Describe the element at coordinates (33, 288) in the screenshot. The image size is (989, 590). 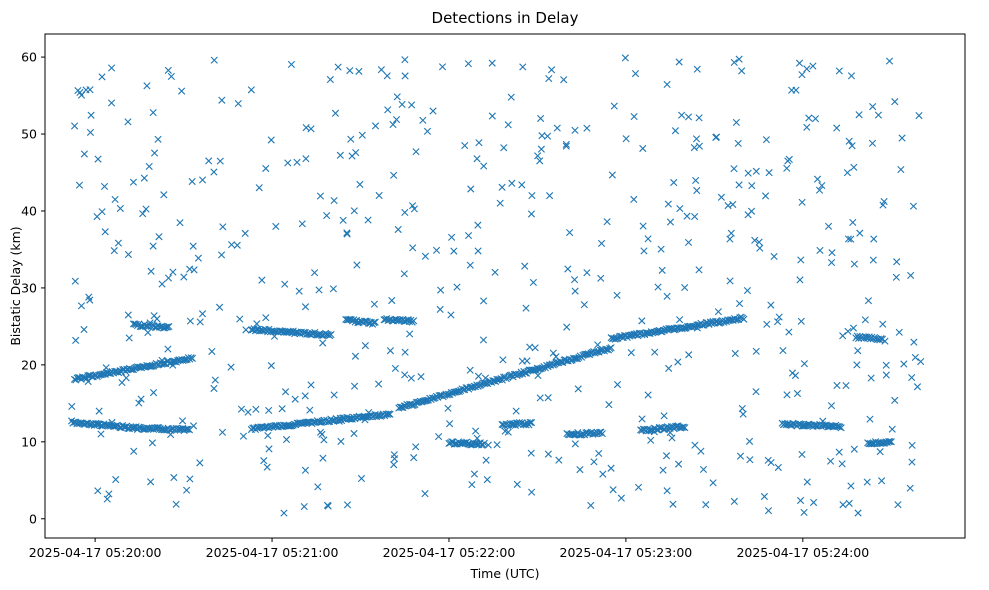
I see `y-axis: 0 10 20 30 40 50 60` at that location.